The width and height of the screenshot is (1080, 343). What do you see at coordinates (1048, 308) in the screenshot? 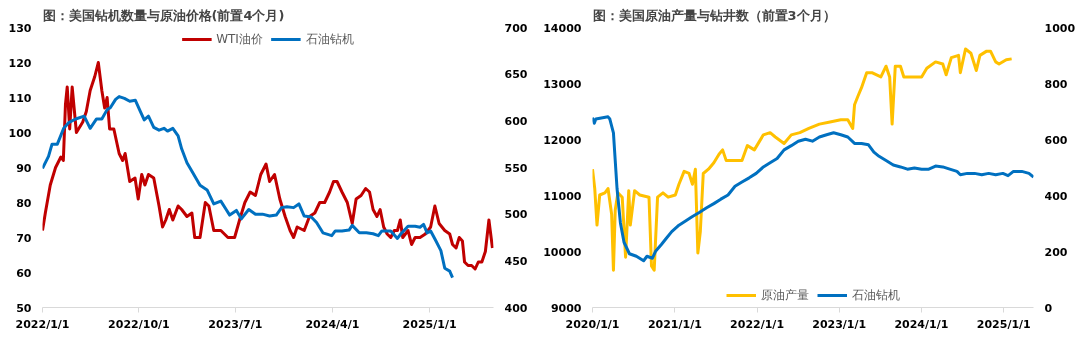
I see `y2-tick-label: 0` at bounding box center [1048, 308].